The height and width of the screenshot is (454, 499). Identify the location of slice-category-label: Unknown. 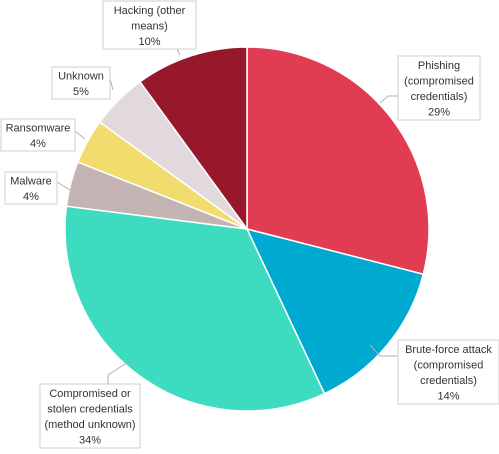
(81, 77).